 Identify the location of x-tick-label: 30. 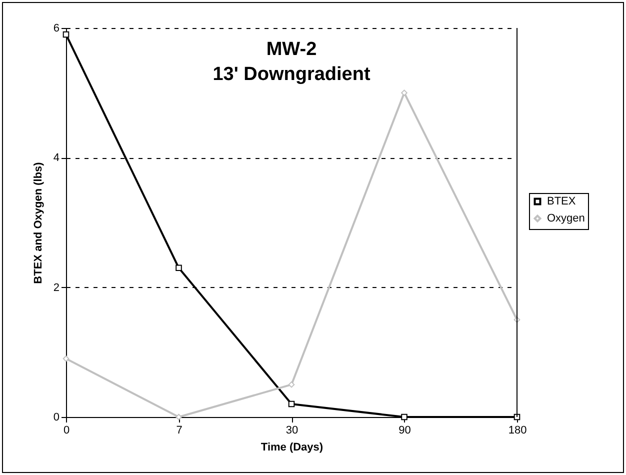
(292, 430).